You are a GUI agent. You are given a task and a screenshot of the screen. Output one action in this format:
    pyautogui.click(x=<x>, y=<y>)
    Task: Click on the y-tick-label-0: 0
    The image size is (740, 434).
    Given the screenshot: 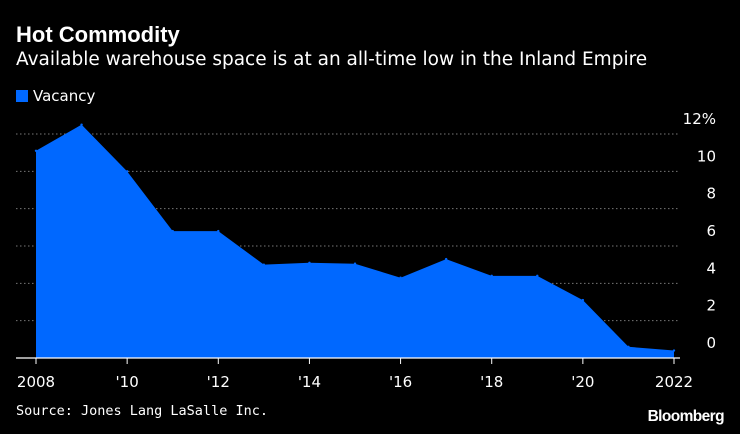 What is the action you would take?
    pyautogui.click(x=711, y=343)
    